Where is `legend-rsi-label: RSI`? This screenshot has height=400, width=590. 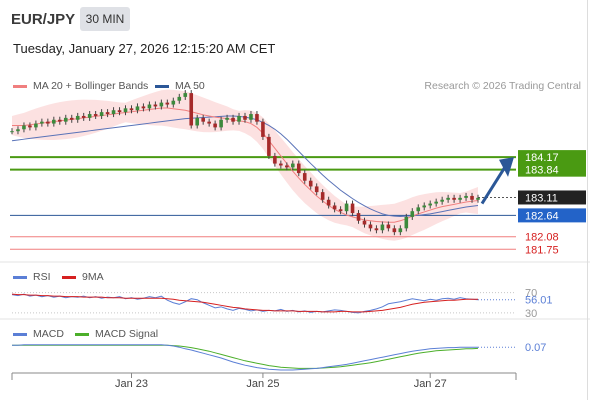
legend-rsi-label: RSI is located at coordinates (42, 277).